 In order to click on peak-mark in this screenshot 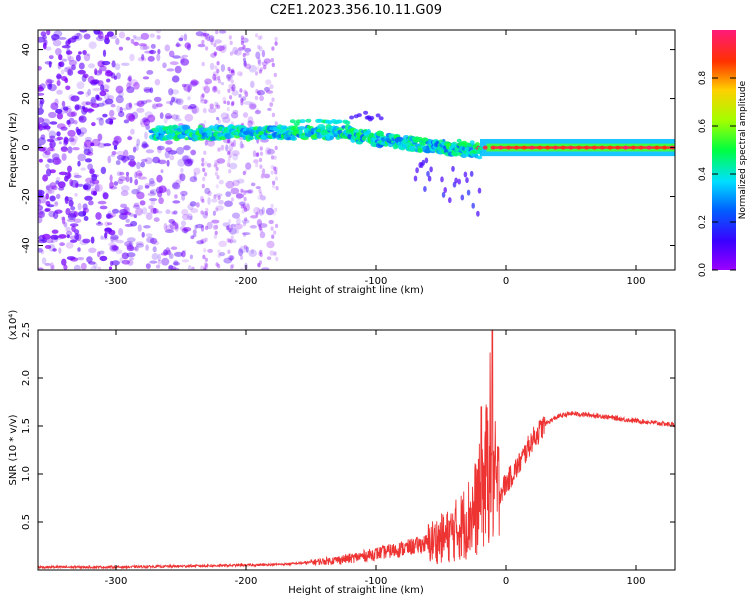, I will do `click(540, 147)`.